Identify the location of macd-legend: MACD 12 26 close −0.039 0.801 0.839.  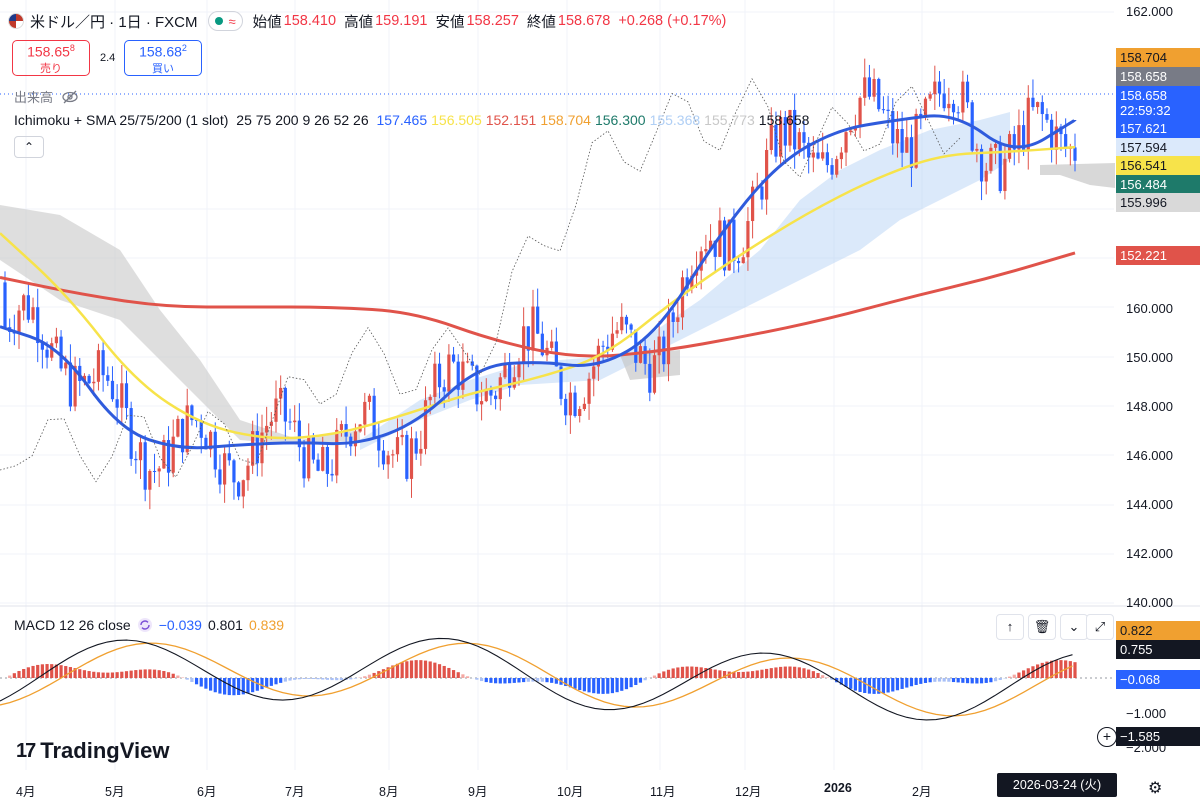
(149, 625).